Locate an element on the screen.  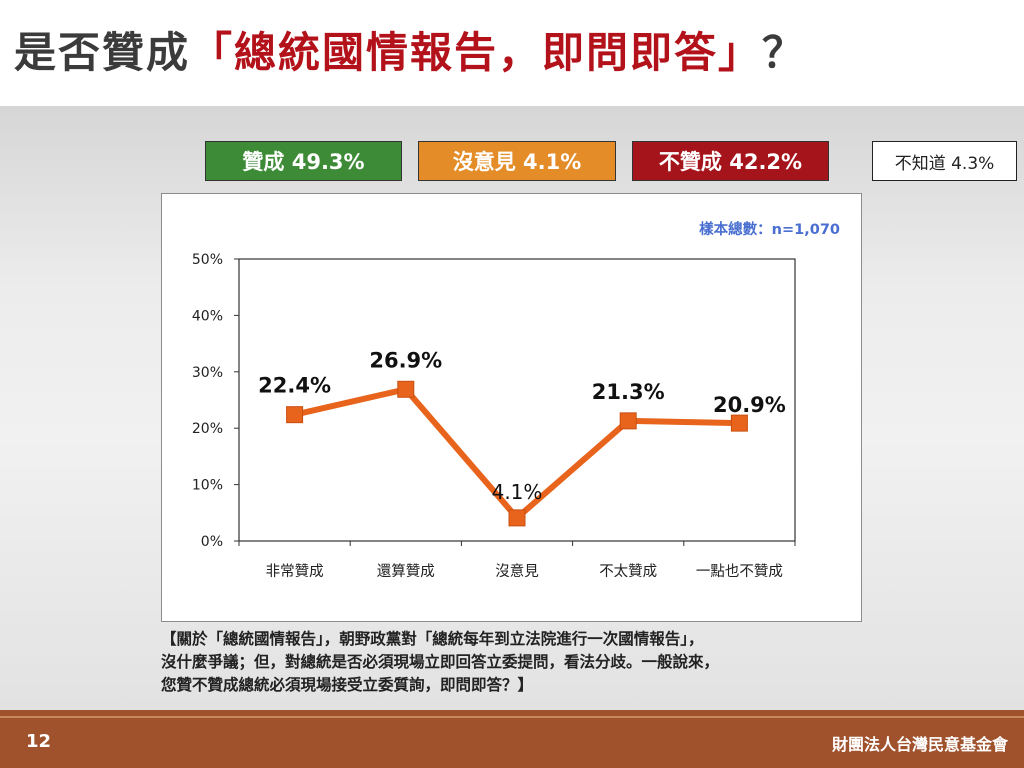
footer-divider is located at coordinates (512, 717).